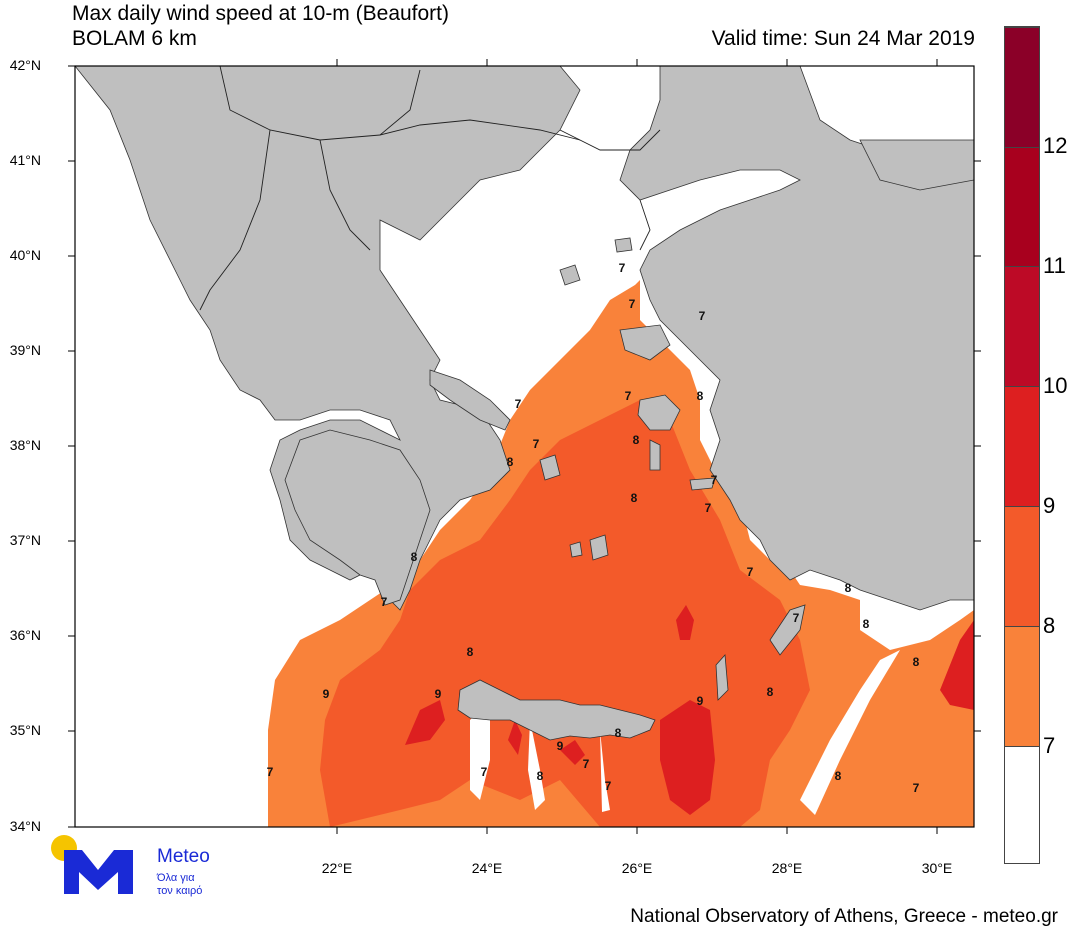  I want to click on lat-label: 39°N, so click(25, 350).